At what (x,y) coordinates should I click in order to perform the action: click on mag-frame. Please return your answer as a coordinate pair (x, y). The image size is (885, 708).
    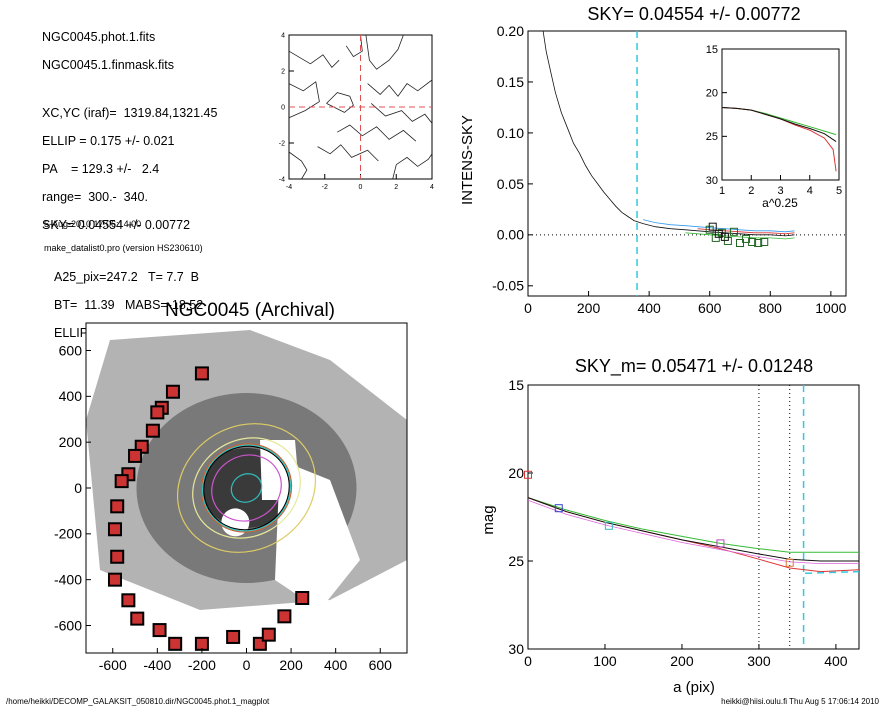
    Looking at the image, I should click on (693, 517).